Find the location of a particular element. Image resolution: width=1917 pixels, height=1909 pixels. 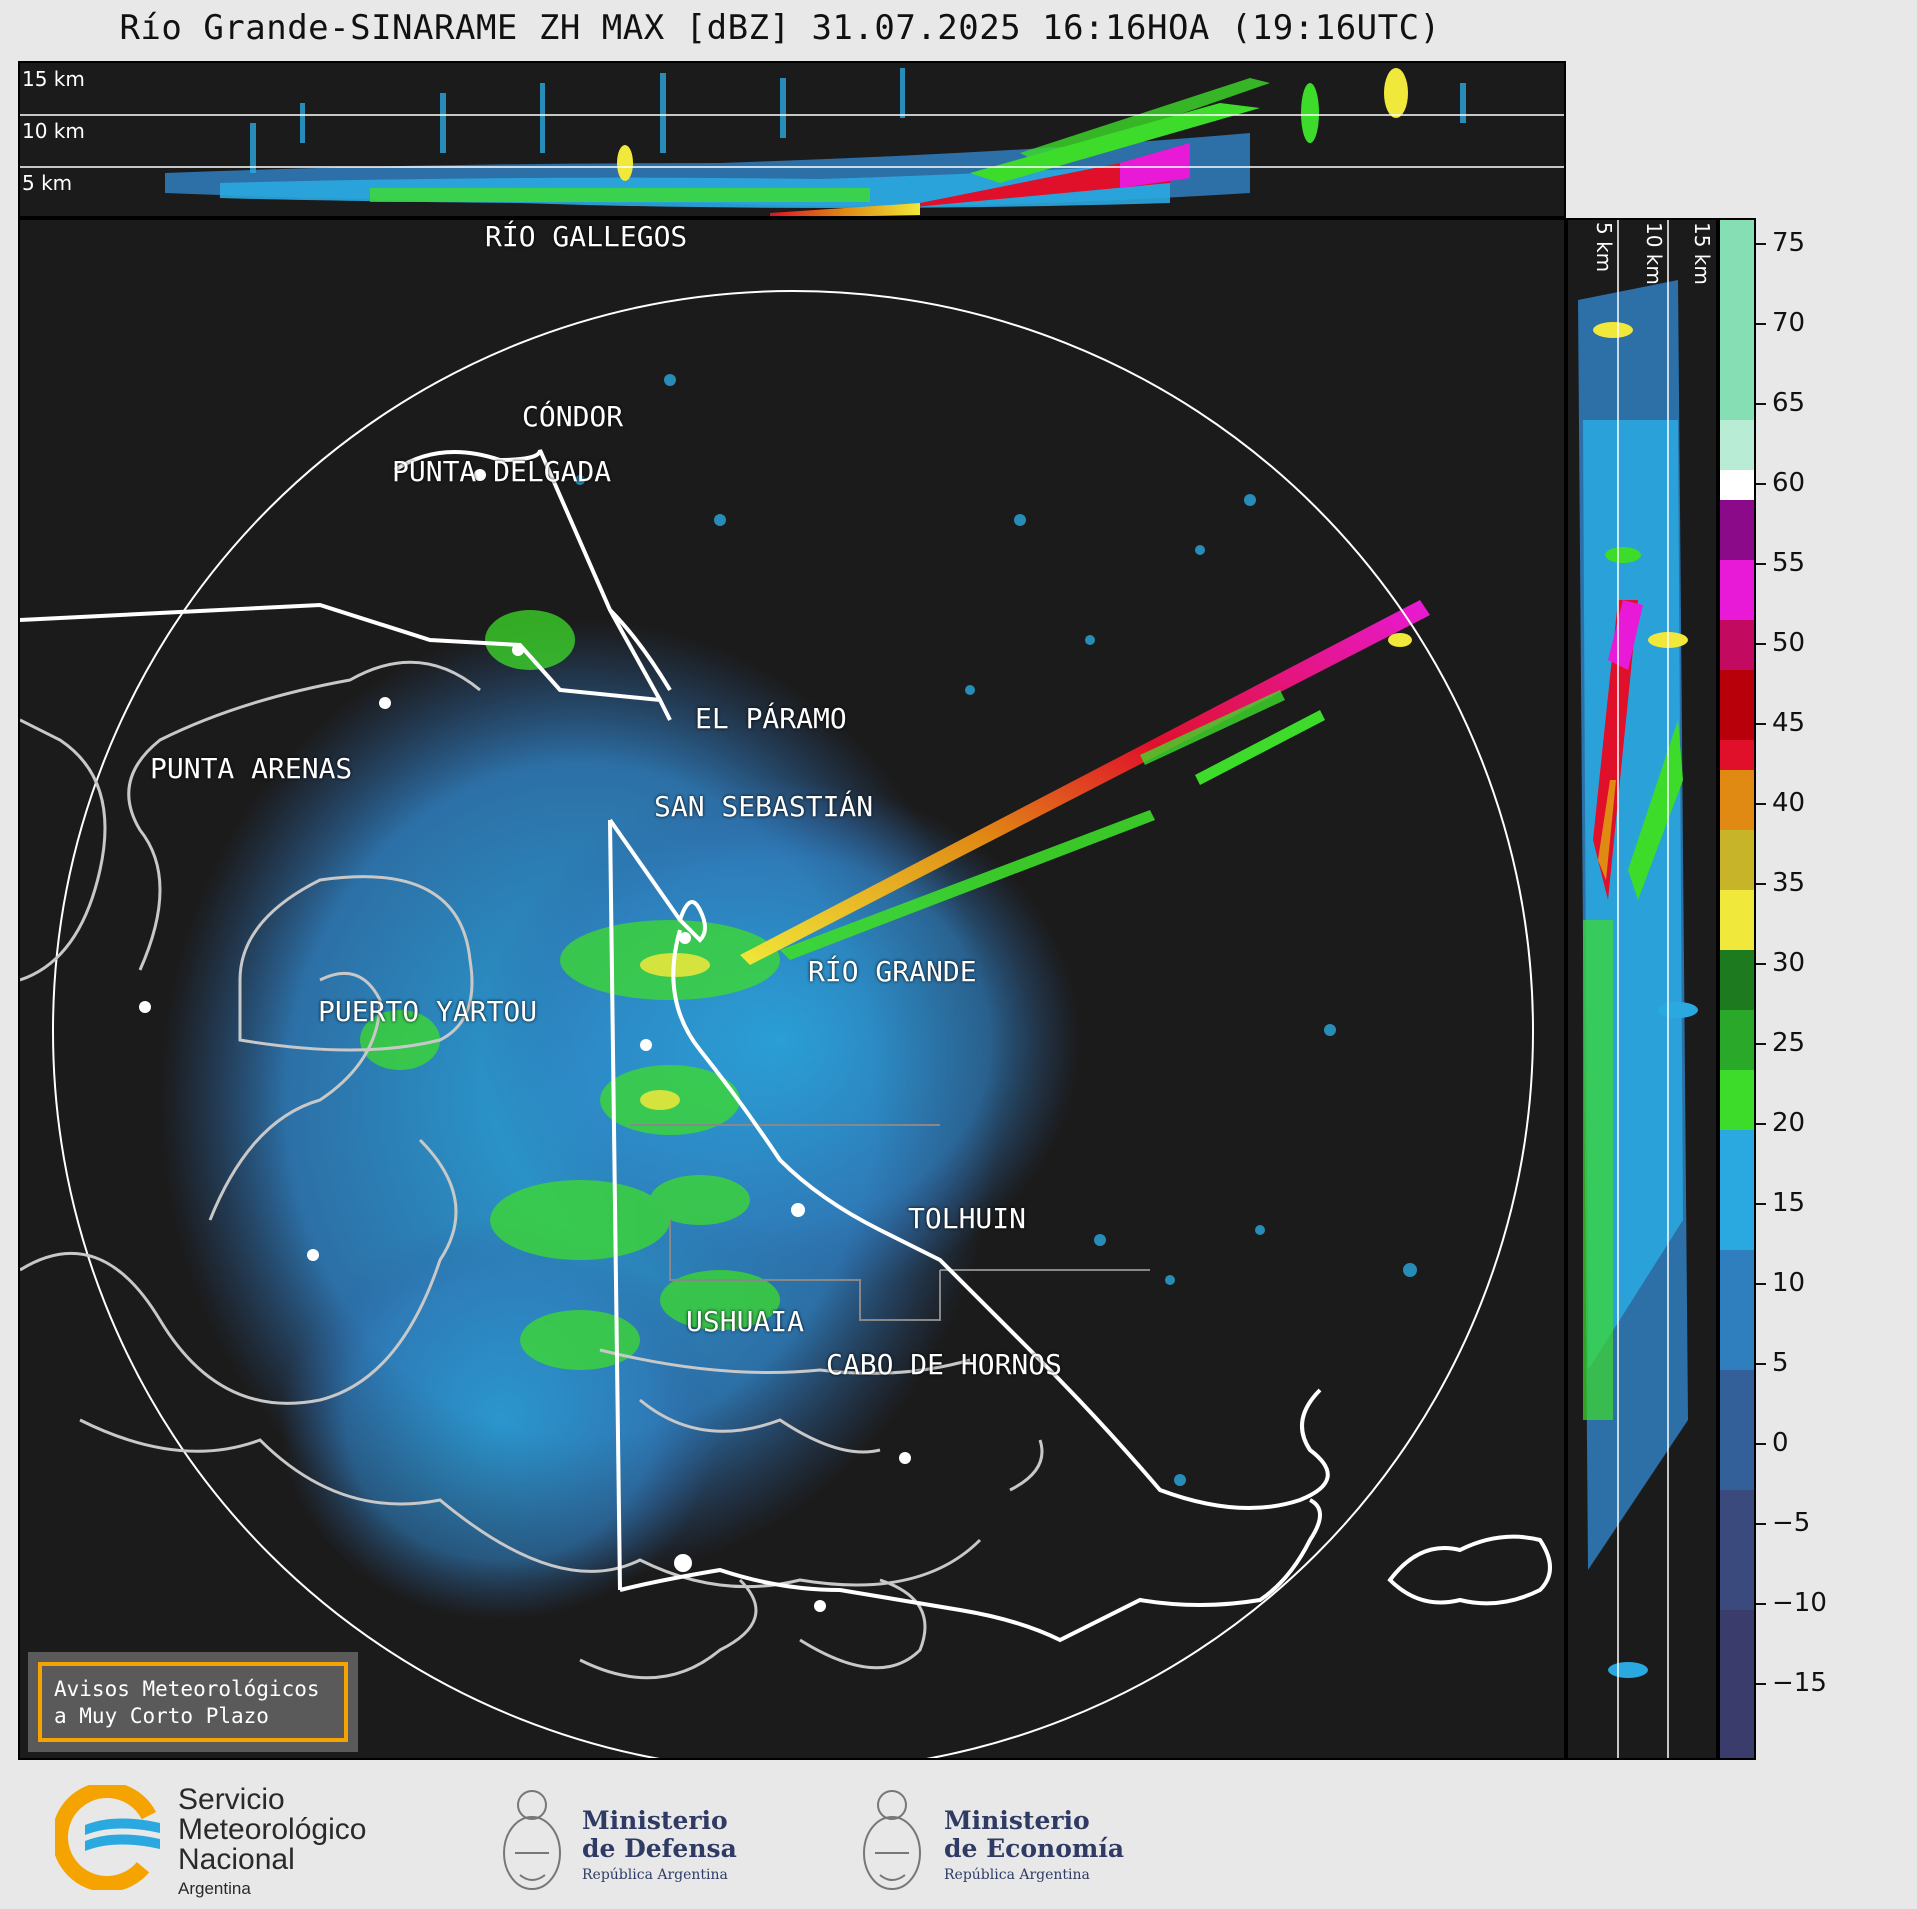

colorbar-tick: 20 is located at coordinates (1780, 1123).